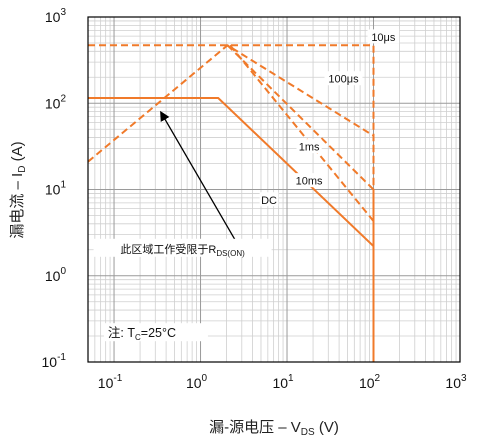  I want to click on annotation-text-after: =25°C, so click(158, 333).